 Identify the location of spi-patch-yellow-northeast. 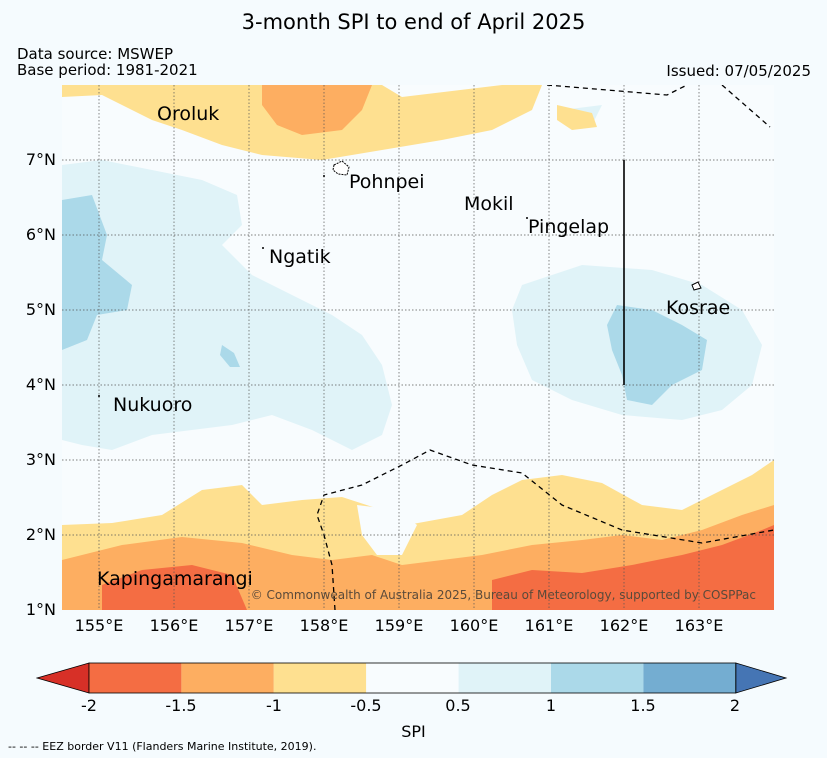
(577, 117).